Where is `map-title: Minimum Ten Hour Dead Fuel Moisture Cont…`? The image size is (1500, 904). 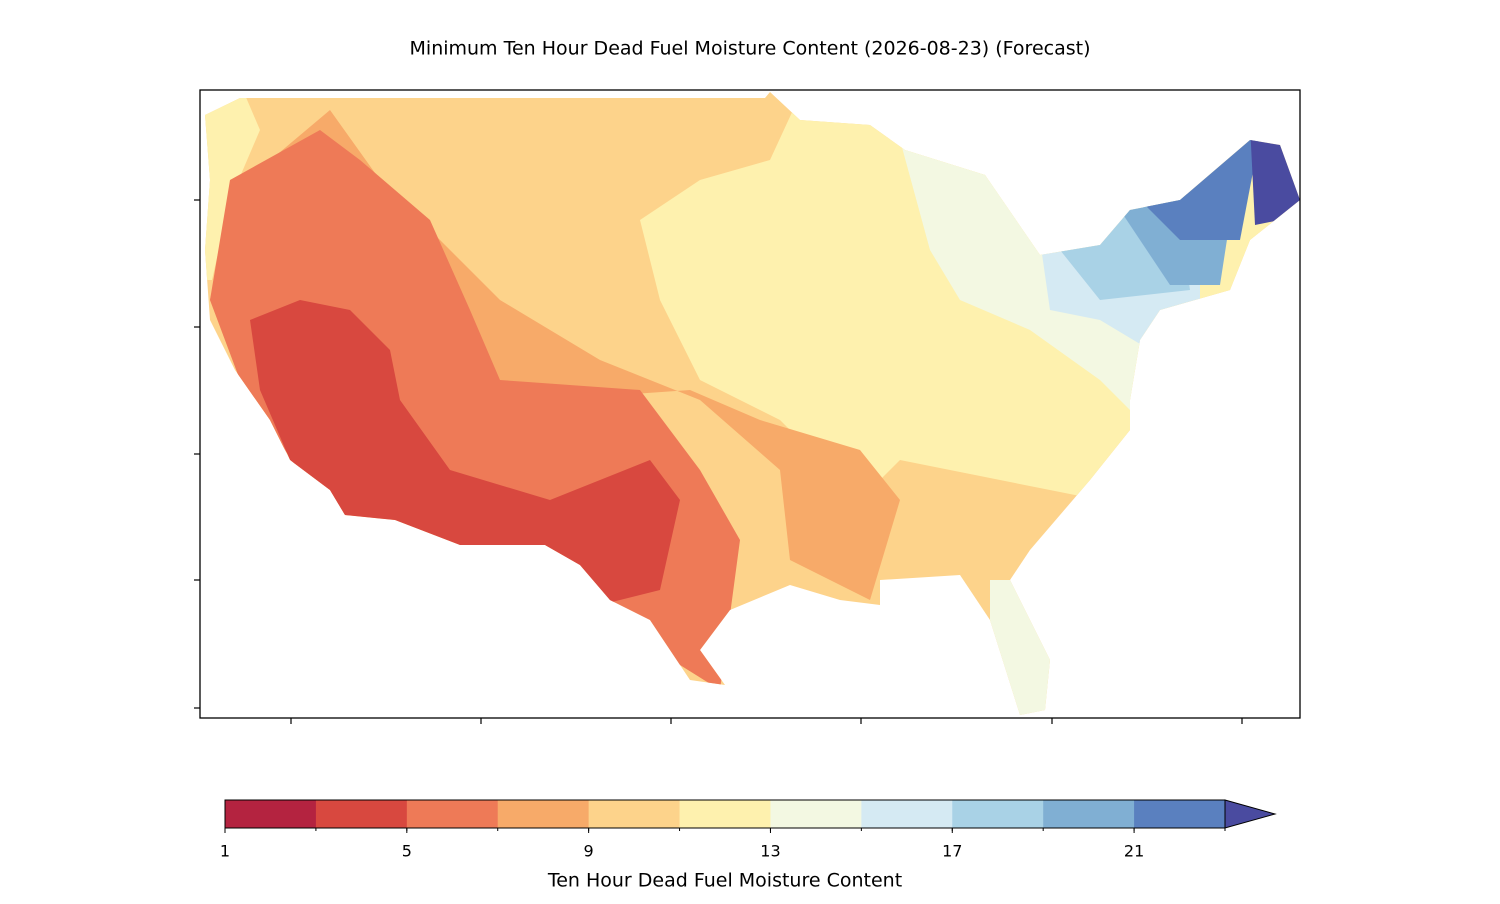 map-title: Minimum Ten Hour Dead Fuel Moisture Cont… is located at coordinates (750, 49).